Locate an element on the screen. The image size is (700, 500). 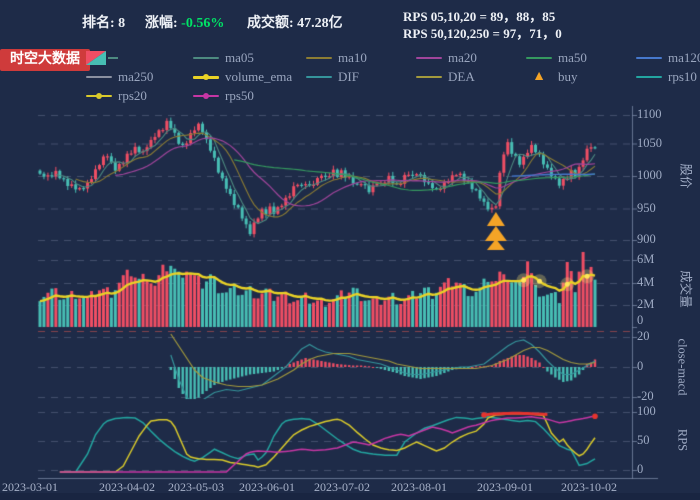
legend-label: ma05 is located at coordinates (239, 57).